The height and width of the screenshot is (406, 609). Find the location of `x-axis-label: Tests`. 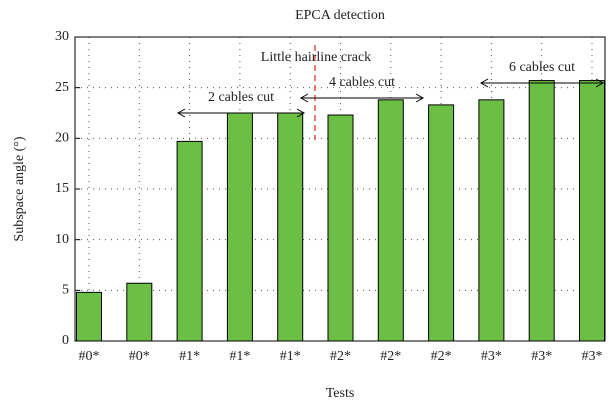

x-axis-label: Tests is located at coordinates (340, 393).